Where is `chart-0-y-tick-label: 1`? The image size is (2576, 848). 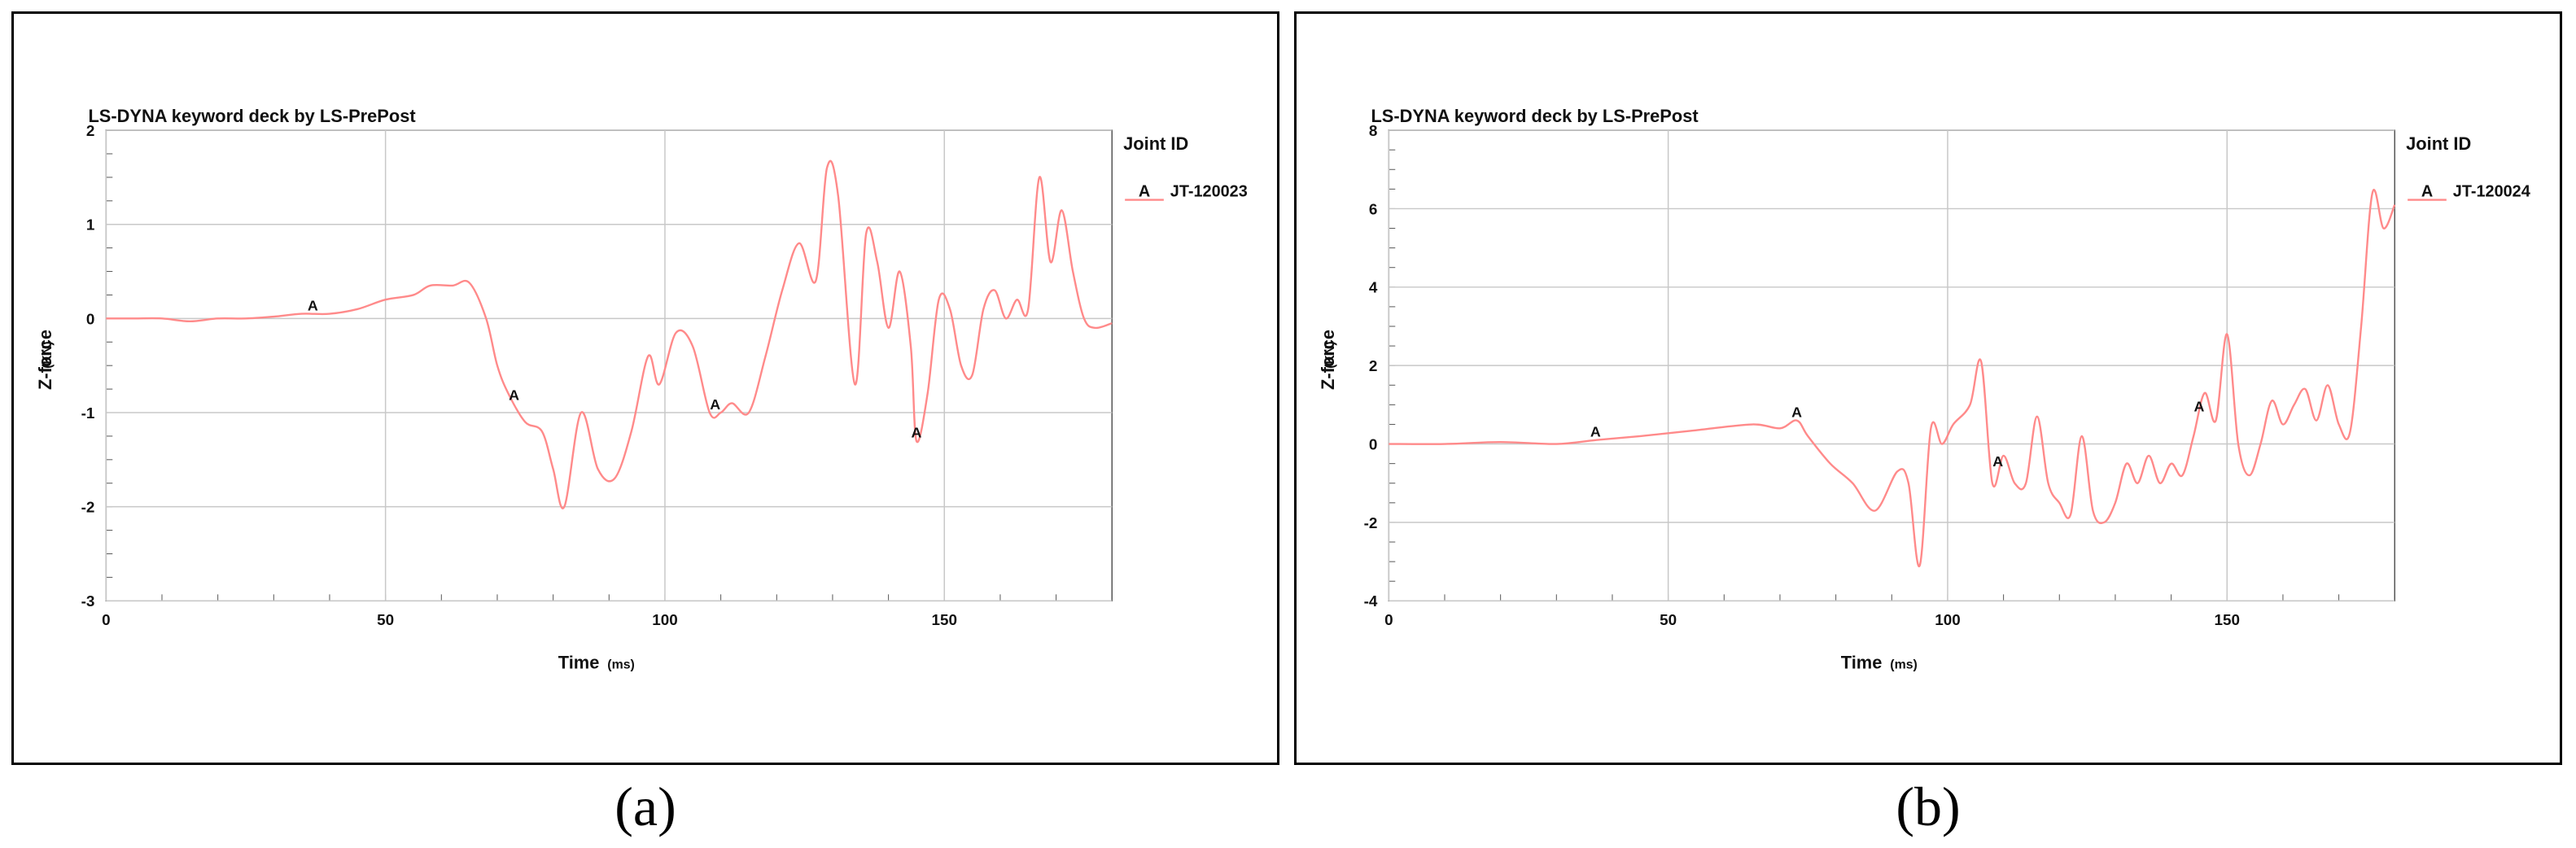
chart-0-y-tick-label: 1 is located at coordinates (90, 225).